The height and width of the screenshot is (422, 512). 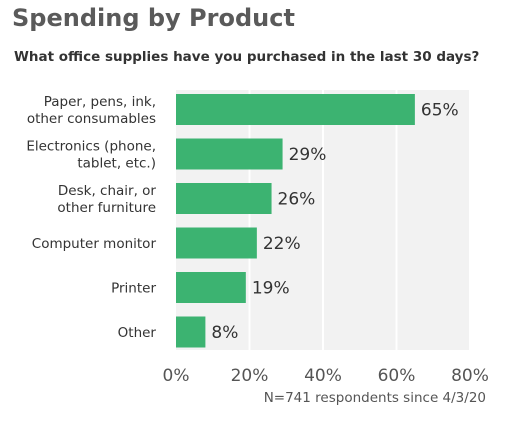 What do you see at coordinates (271, 289) in the screenshot?
I see `value-label: 19%` at bounding box center [271, 289].